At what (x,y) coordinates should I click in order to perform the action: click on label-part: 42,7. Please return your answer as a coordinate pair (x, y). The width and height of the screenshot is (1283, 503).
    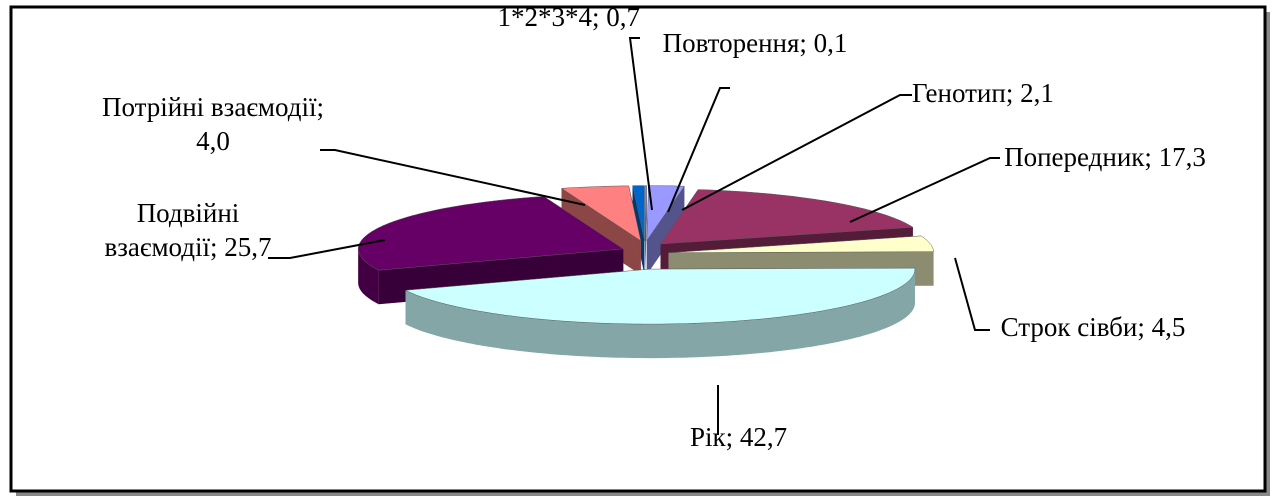
    Looking at the image, I should click on (763, 437).